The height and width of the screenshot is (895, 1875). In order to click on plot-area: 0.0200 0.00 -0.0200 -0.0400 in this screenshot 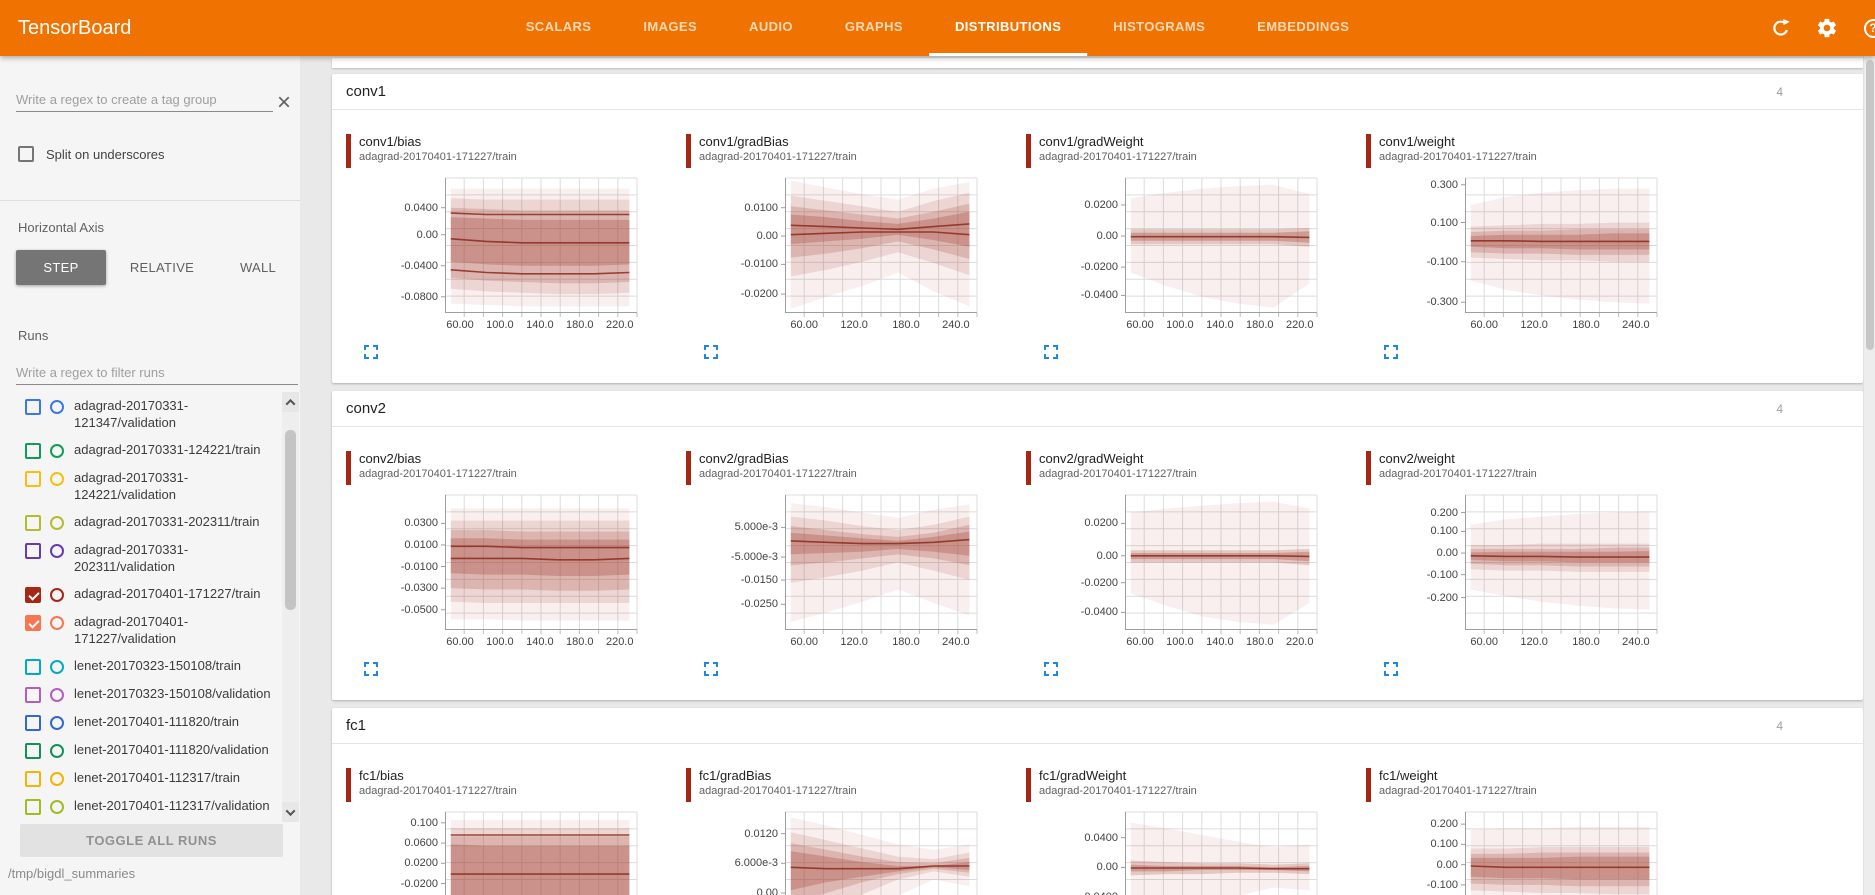, I will do `click(1196, 247)`.